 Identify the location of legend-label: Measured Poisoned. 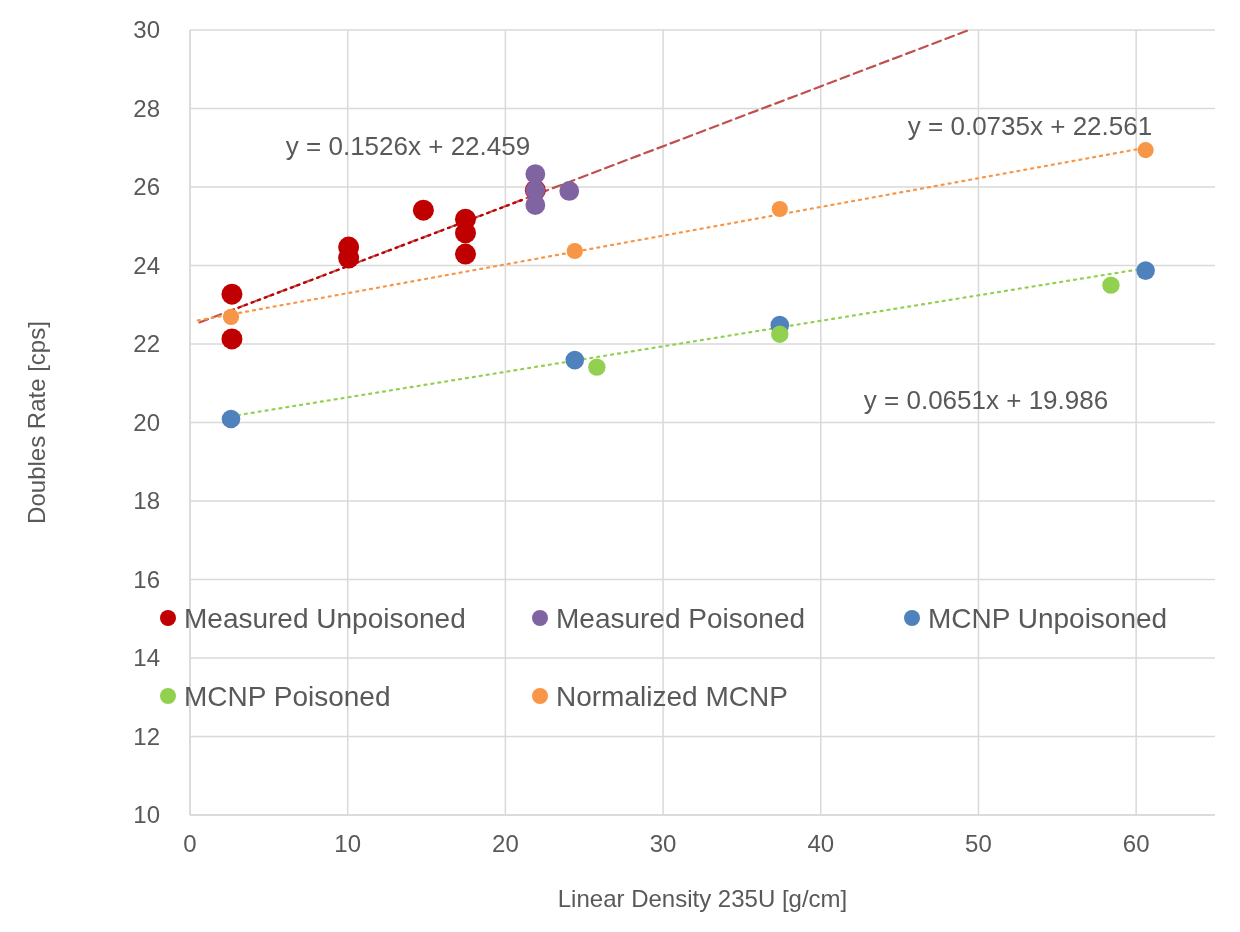
(681, 618).